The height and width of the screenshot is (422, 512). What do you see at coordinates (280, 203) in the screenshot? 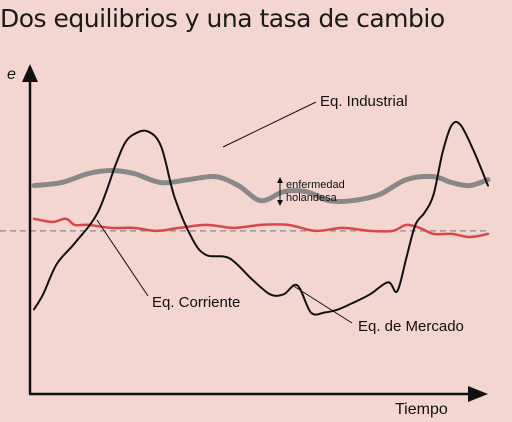
I see `gap-arrow-down-icon` at bounding box center [280, 203].